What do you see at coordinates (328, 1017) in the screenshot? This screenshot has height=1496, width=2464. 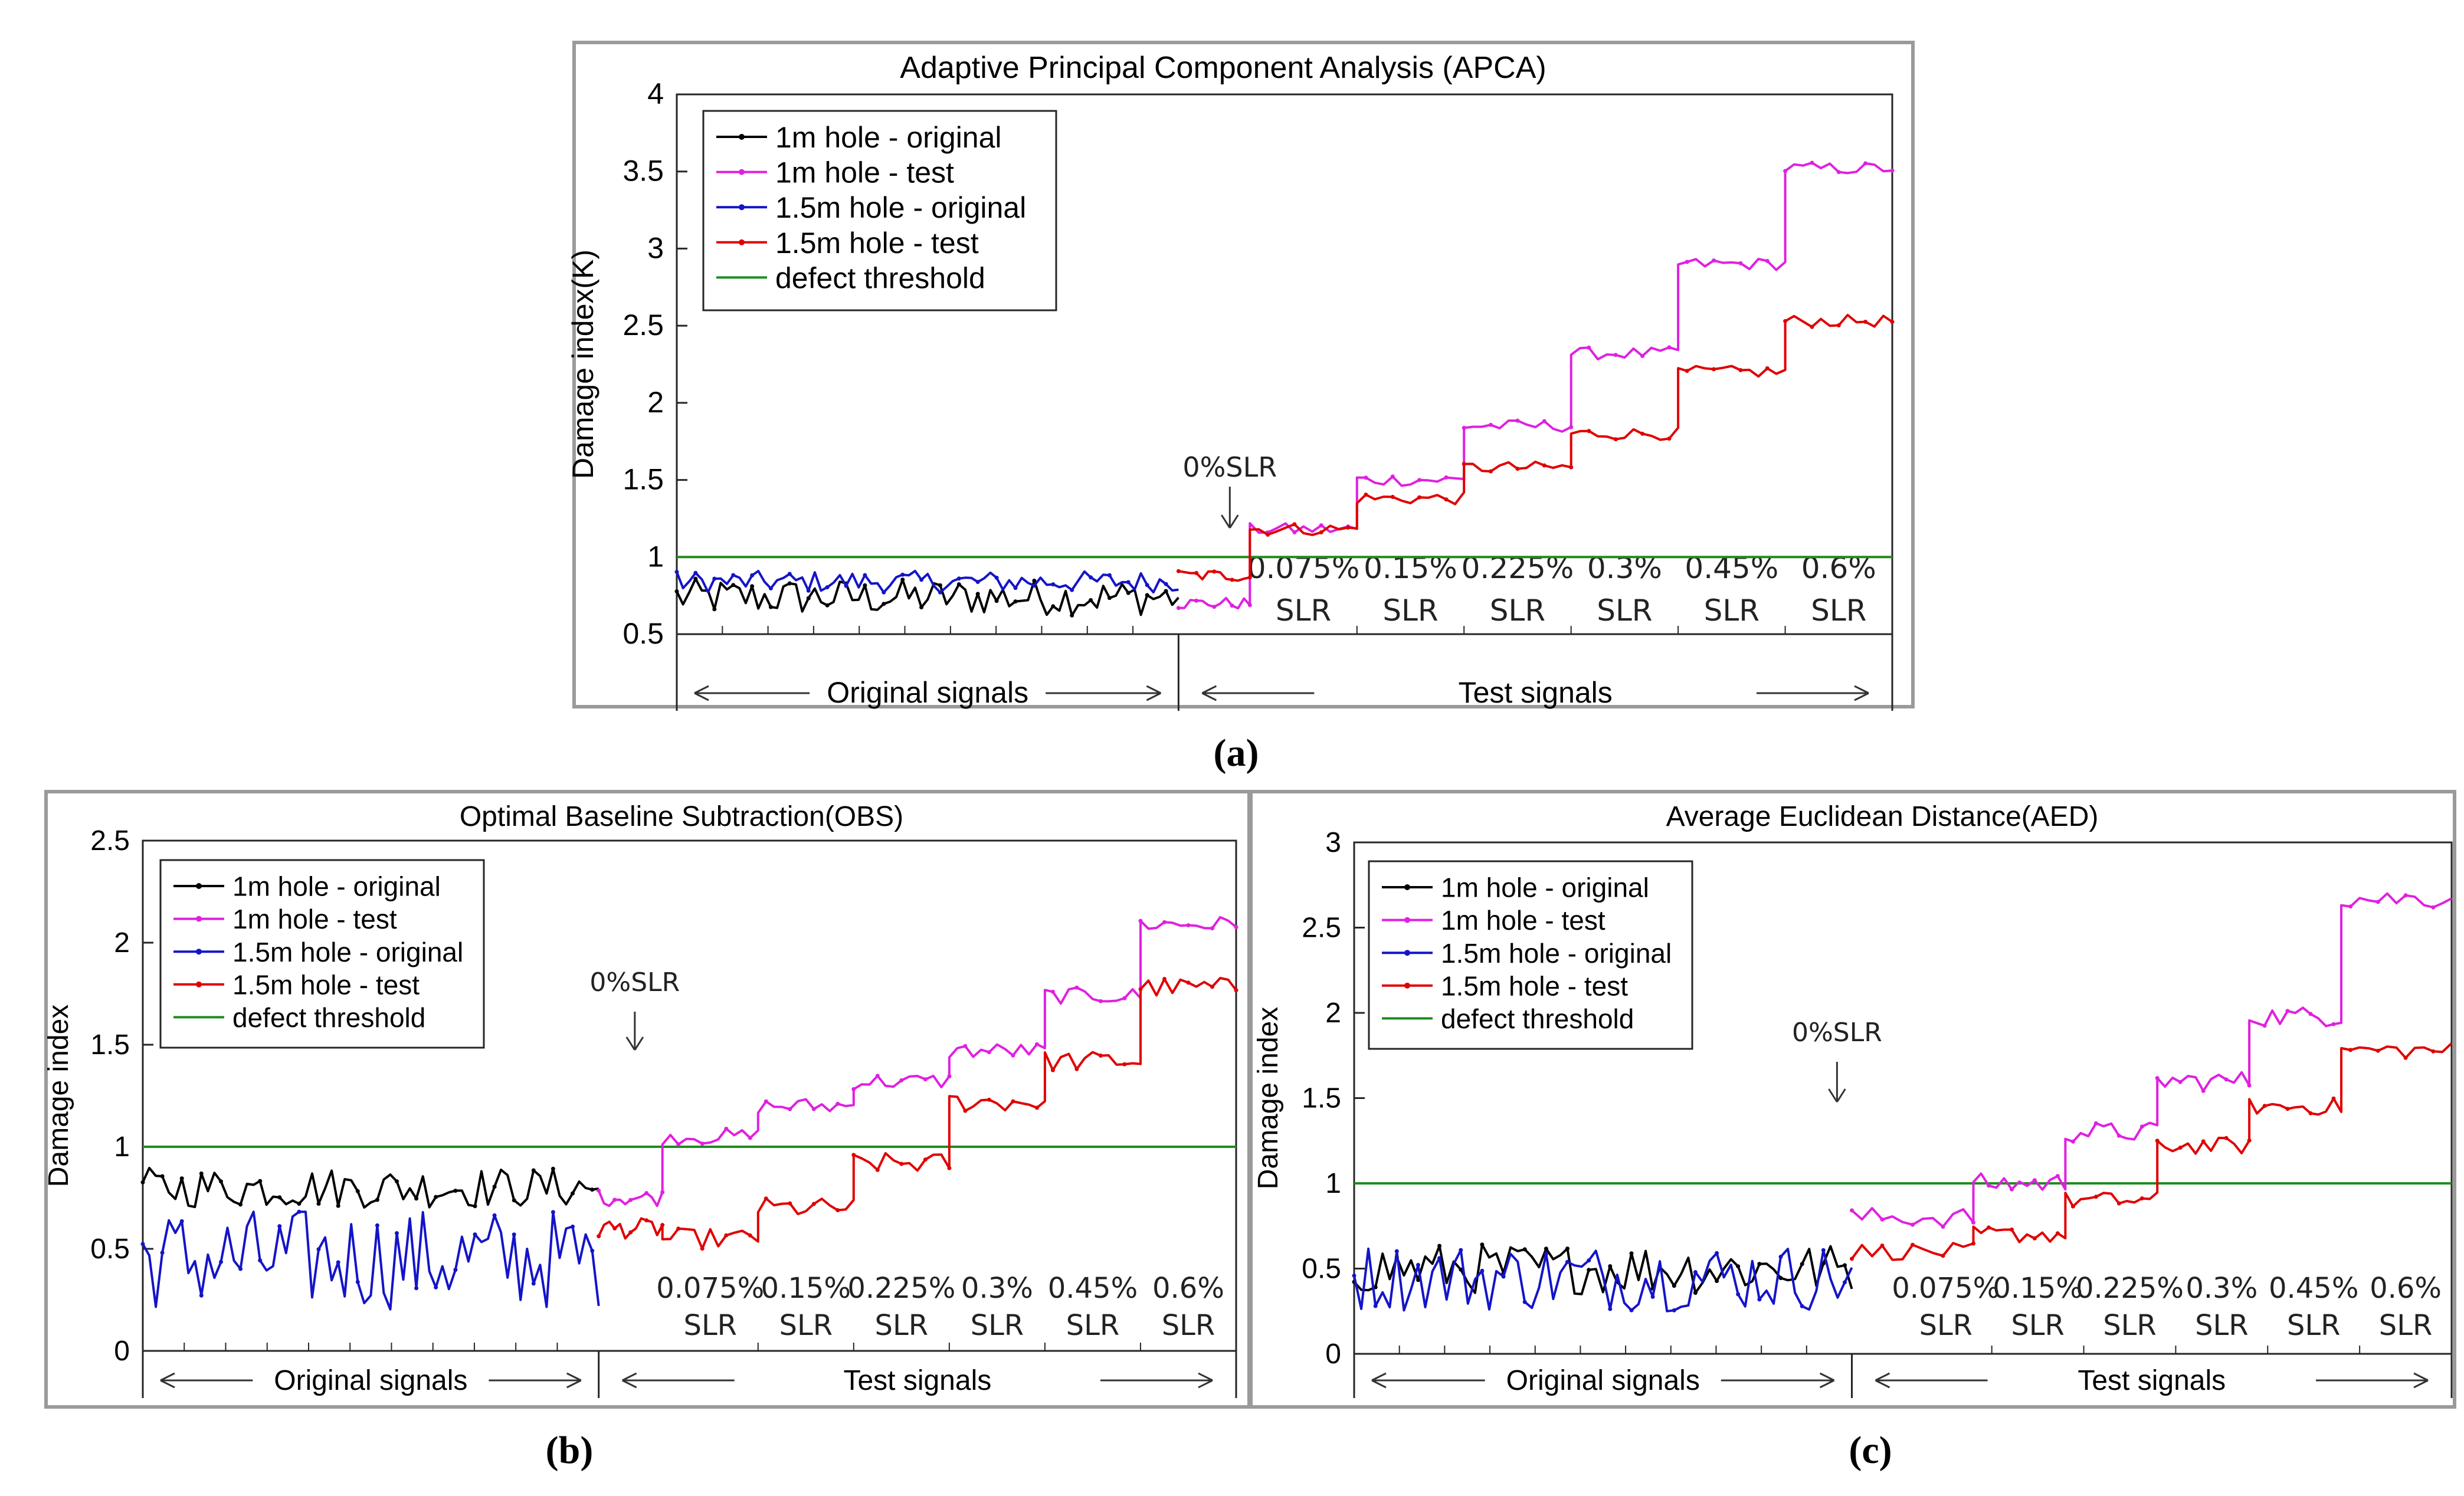 I see `legend-label: defect threshold` at bounding box center [328, 1017].